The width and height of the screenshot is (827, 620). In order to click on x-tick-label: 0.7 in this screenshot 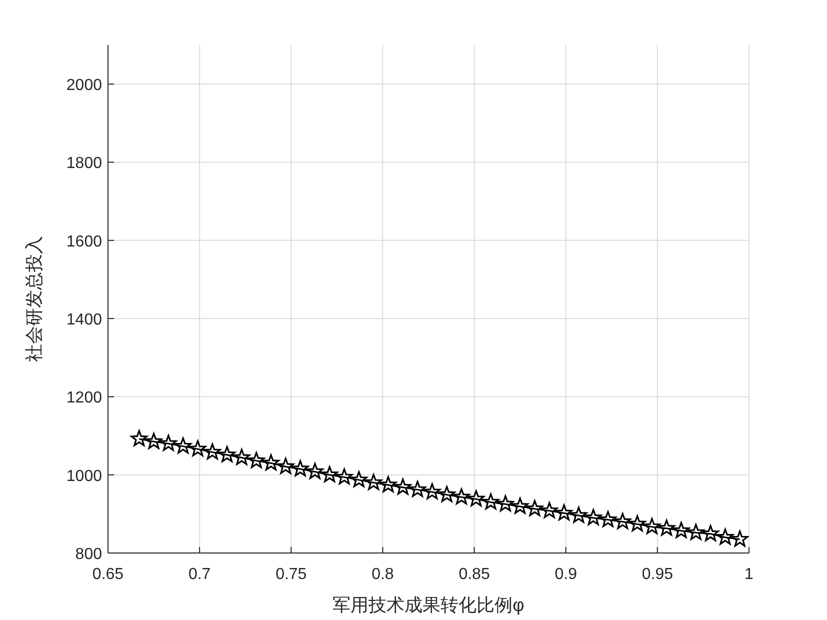, I will do `click(199, 574)`.